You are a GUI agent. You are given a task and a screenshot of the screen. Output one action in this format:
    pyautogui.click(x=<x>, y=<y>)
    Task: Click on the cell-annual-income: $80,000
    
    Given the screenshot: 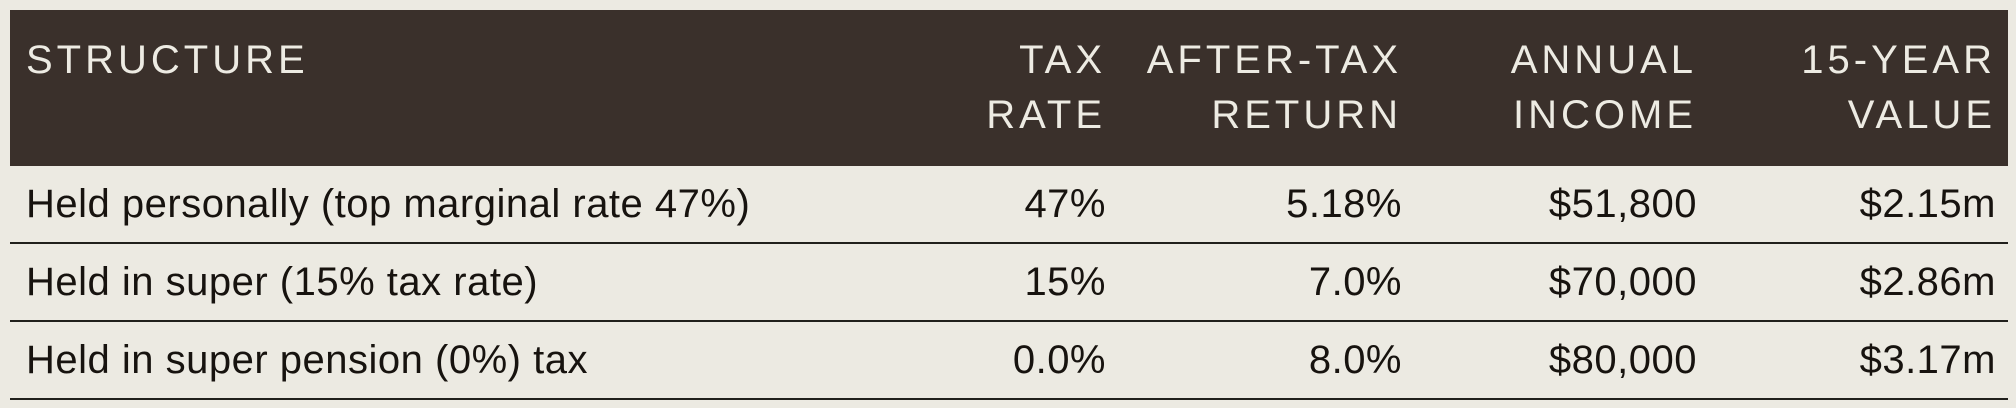 What is the action you would take?
    pyautogui.click(x=1549, y=360)
    